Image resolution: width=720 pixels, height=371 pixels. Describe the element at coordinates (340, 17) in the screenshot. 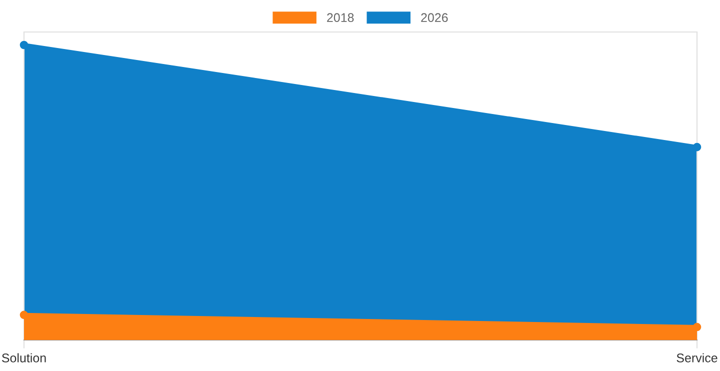

I see `legend-label: 2018` at that location.